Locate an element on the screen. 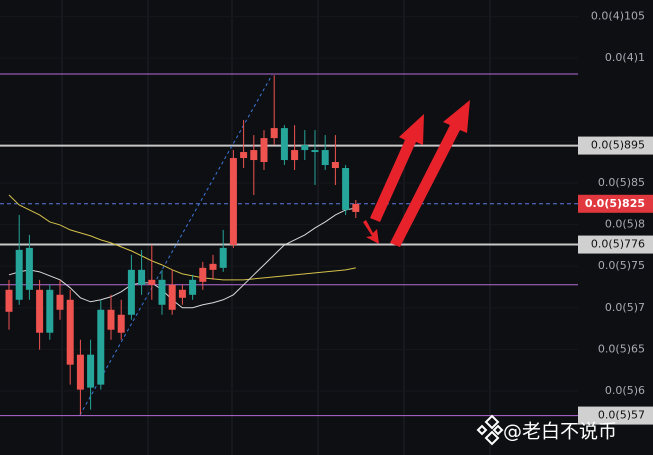 The image size is (653, 455). y-tick-label: 0.0(5)8 is located at coordinates (625, 224).